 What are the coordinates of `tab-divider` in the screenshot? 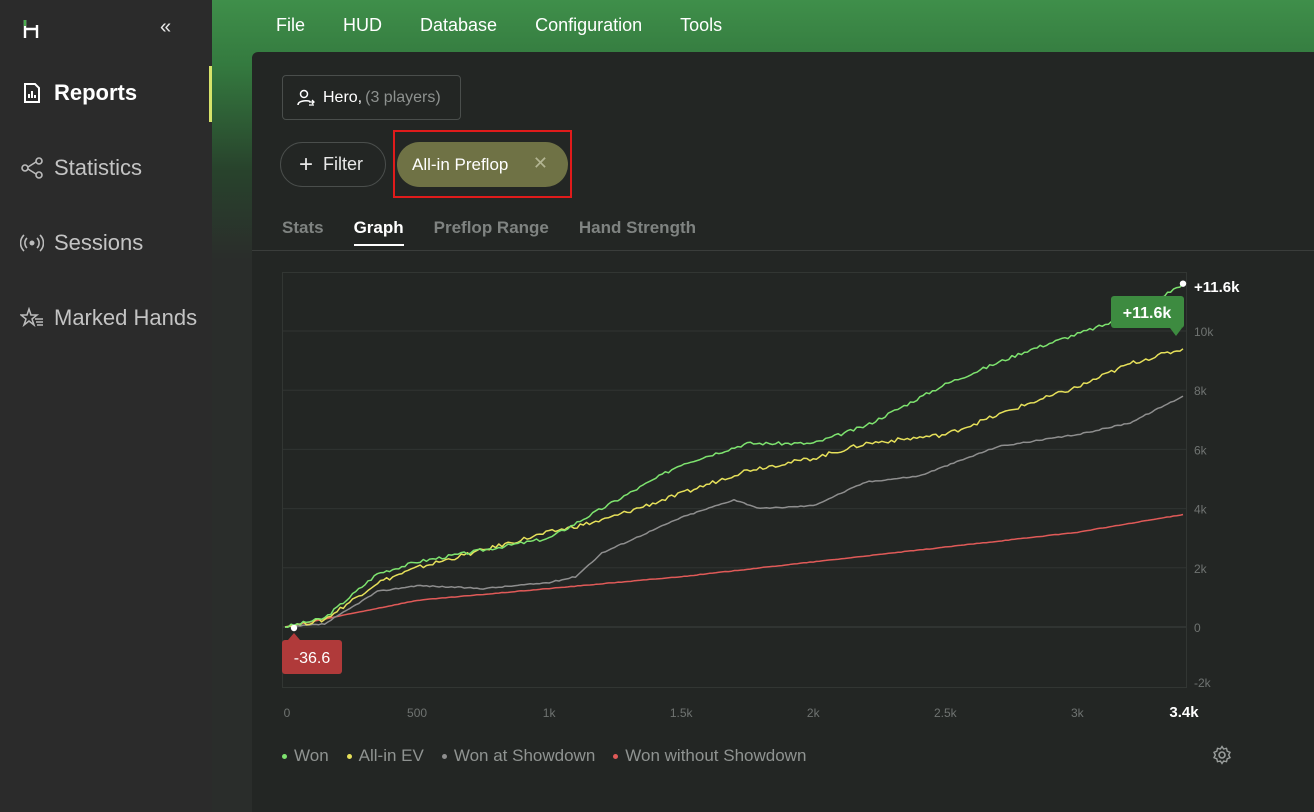 It's located at (783, 250).